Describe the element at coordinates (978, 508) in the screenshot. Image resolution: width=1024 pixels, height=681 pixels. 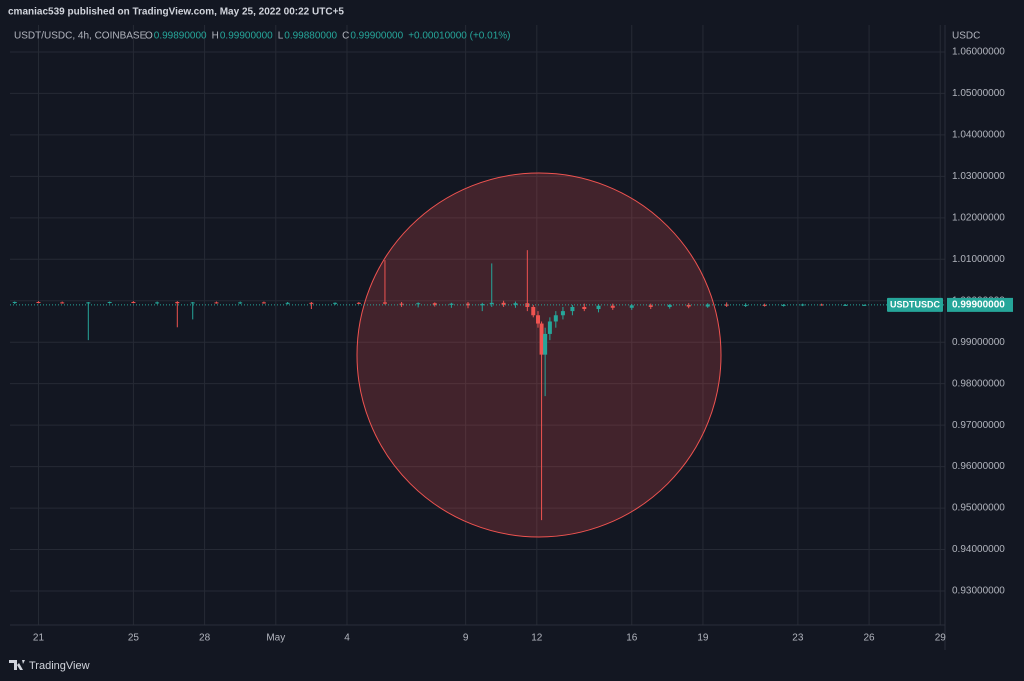
I see `y-tick-label: 0.95000000` at that location.